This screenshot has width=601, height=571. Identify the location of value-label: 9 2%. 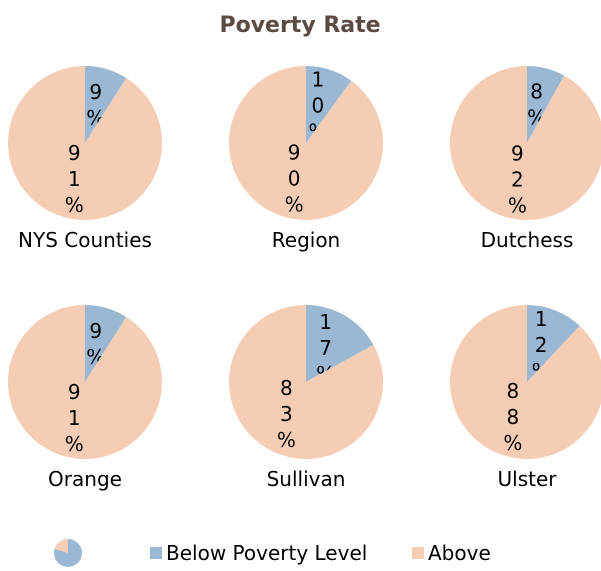
(517, 179).